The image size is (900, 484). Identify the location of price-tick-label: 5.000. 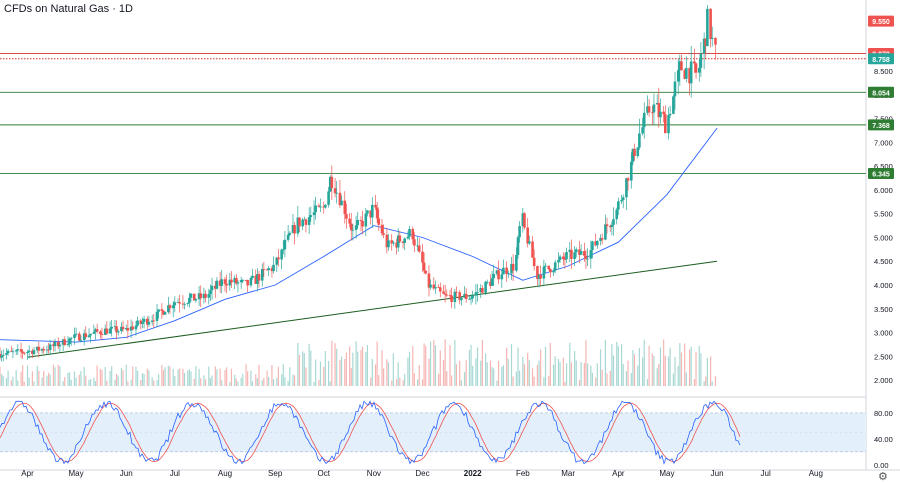
(883, 237).